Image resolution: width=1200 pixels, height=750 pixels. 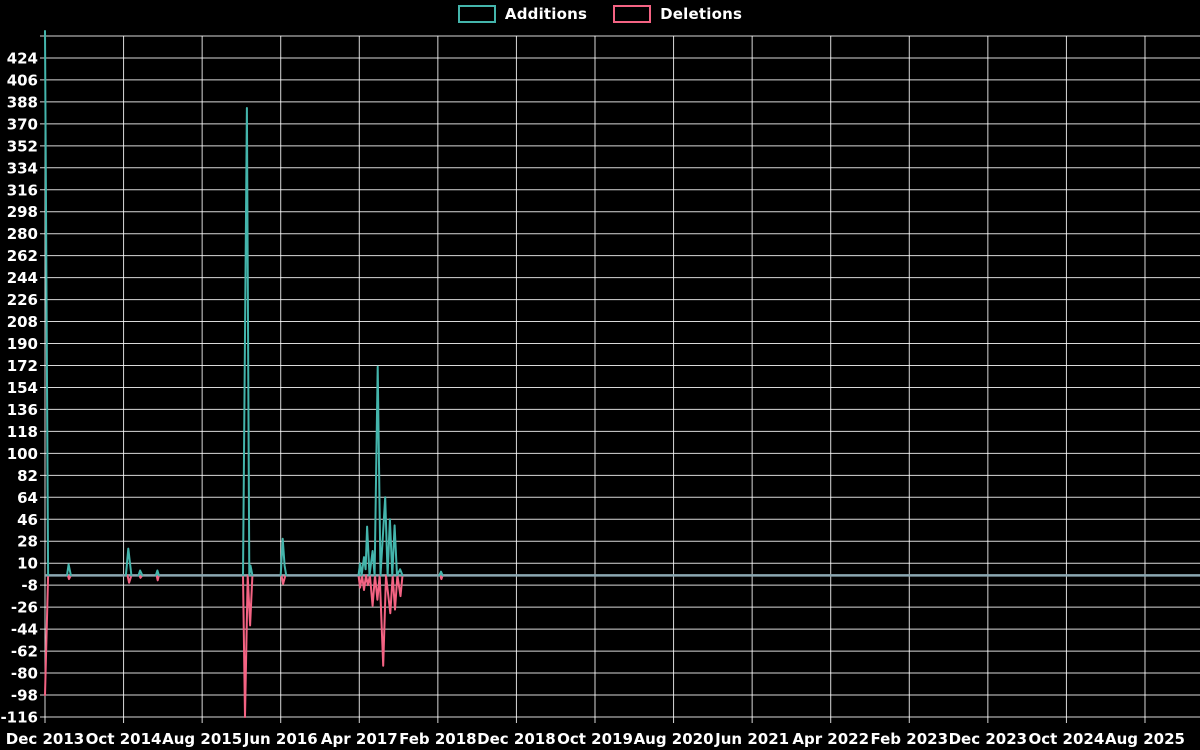 I want to click on svg-text: 82, so click(x=27, y=476).